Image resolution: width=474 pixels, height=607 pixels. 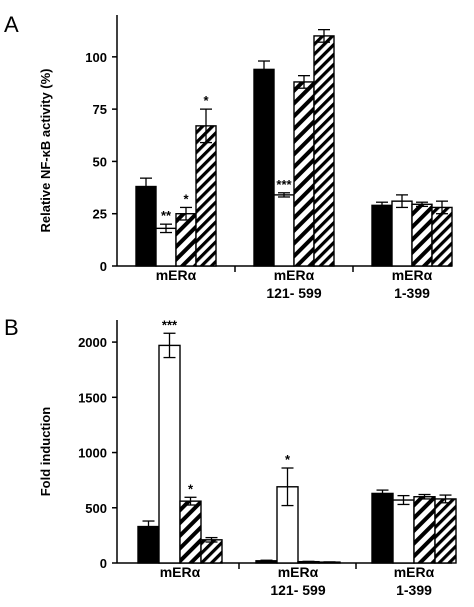 I want to click on panel-a-y-tick-label: 0, so click(x=103, y=266).